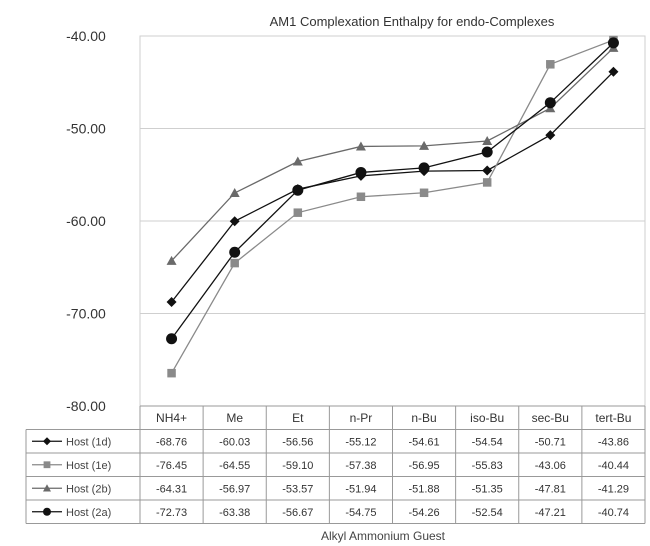 This screenshot has height=546, width=650. What do you see at coordinates (360, 442) in the screenshot?
I see `data-label: -55.12` at bounding box center [360, 442].